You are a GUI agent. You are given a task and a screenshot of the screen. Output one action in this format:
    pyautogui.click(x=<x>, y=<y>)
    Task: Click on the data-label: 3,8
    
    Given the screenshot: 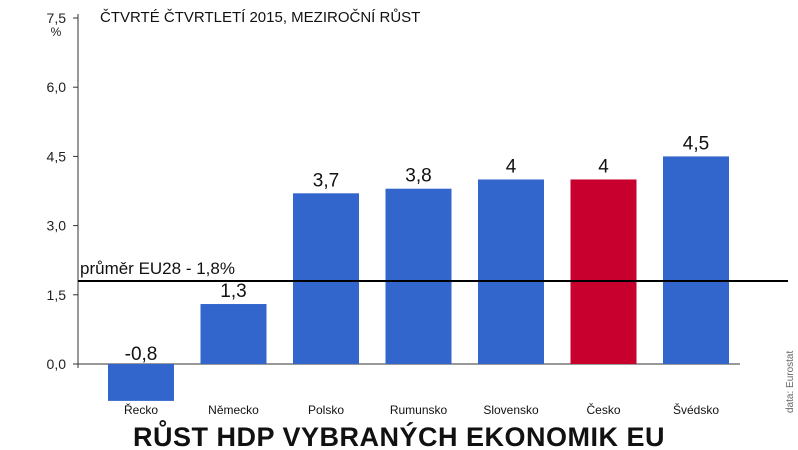 What is the action you would take?
    pyautogui.click(x=418, y=176)
    